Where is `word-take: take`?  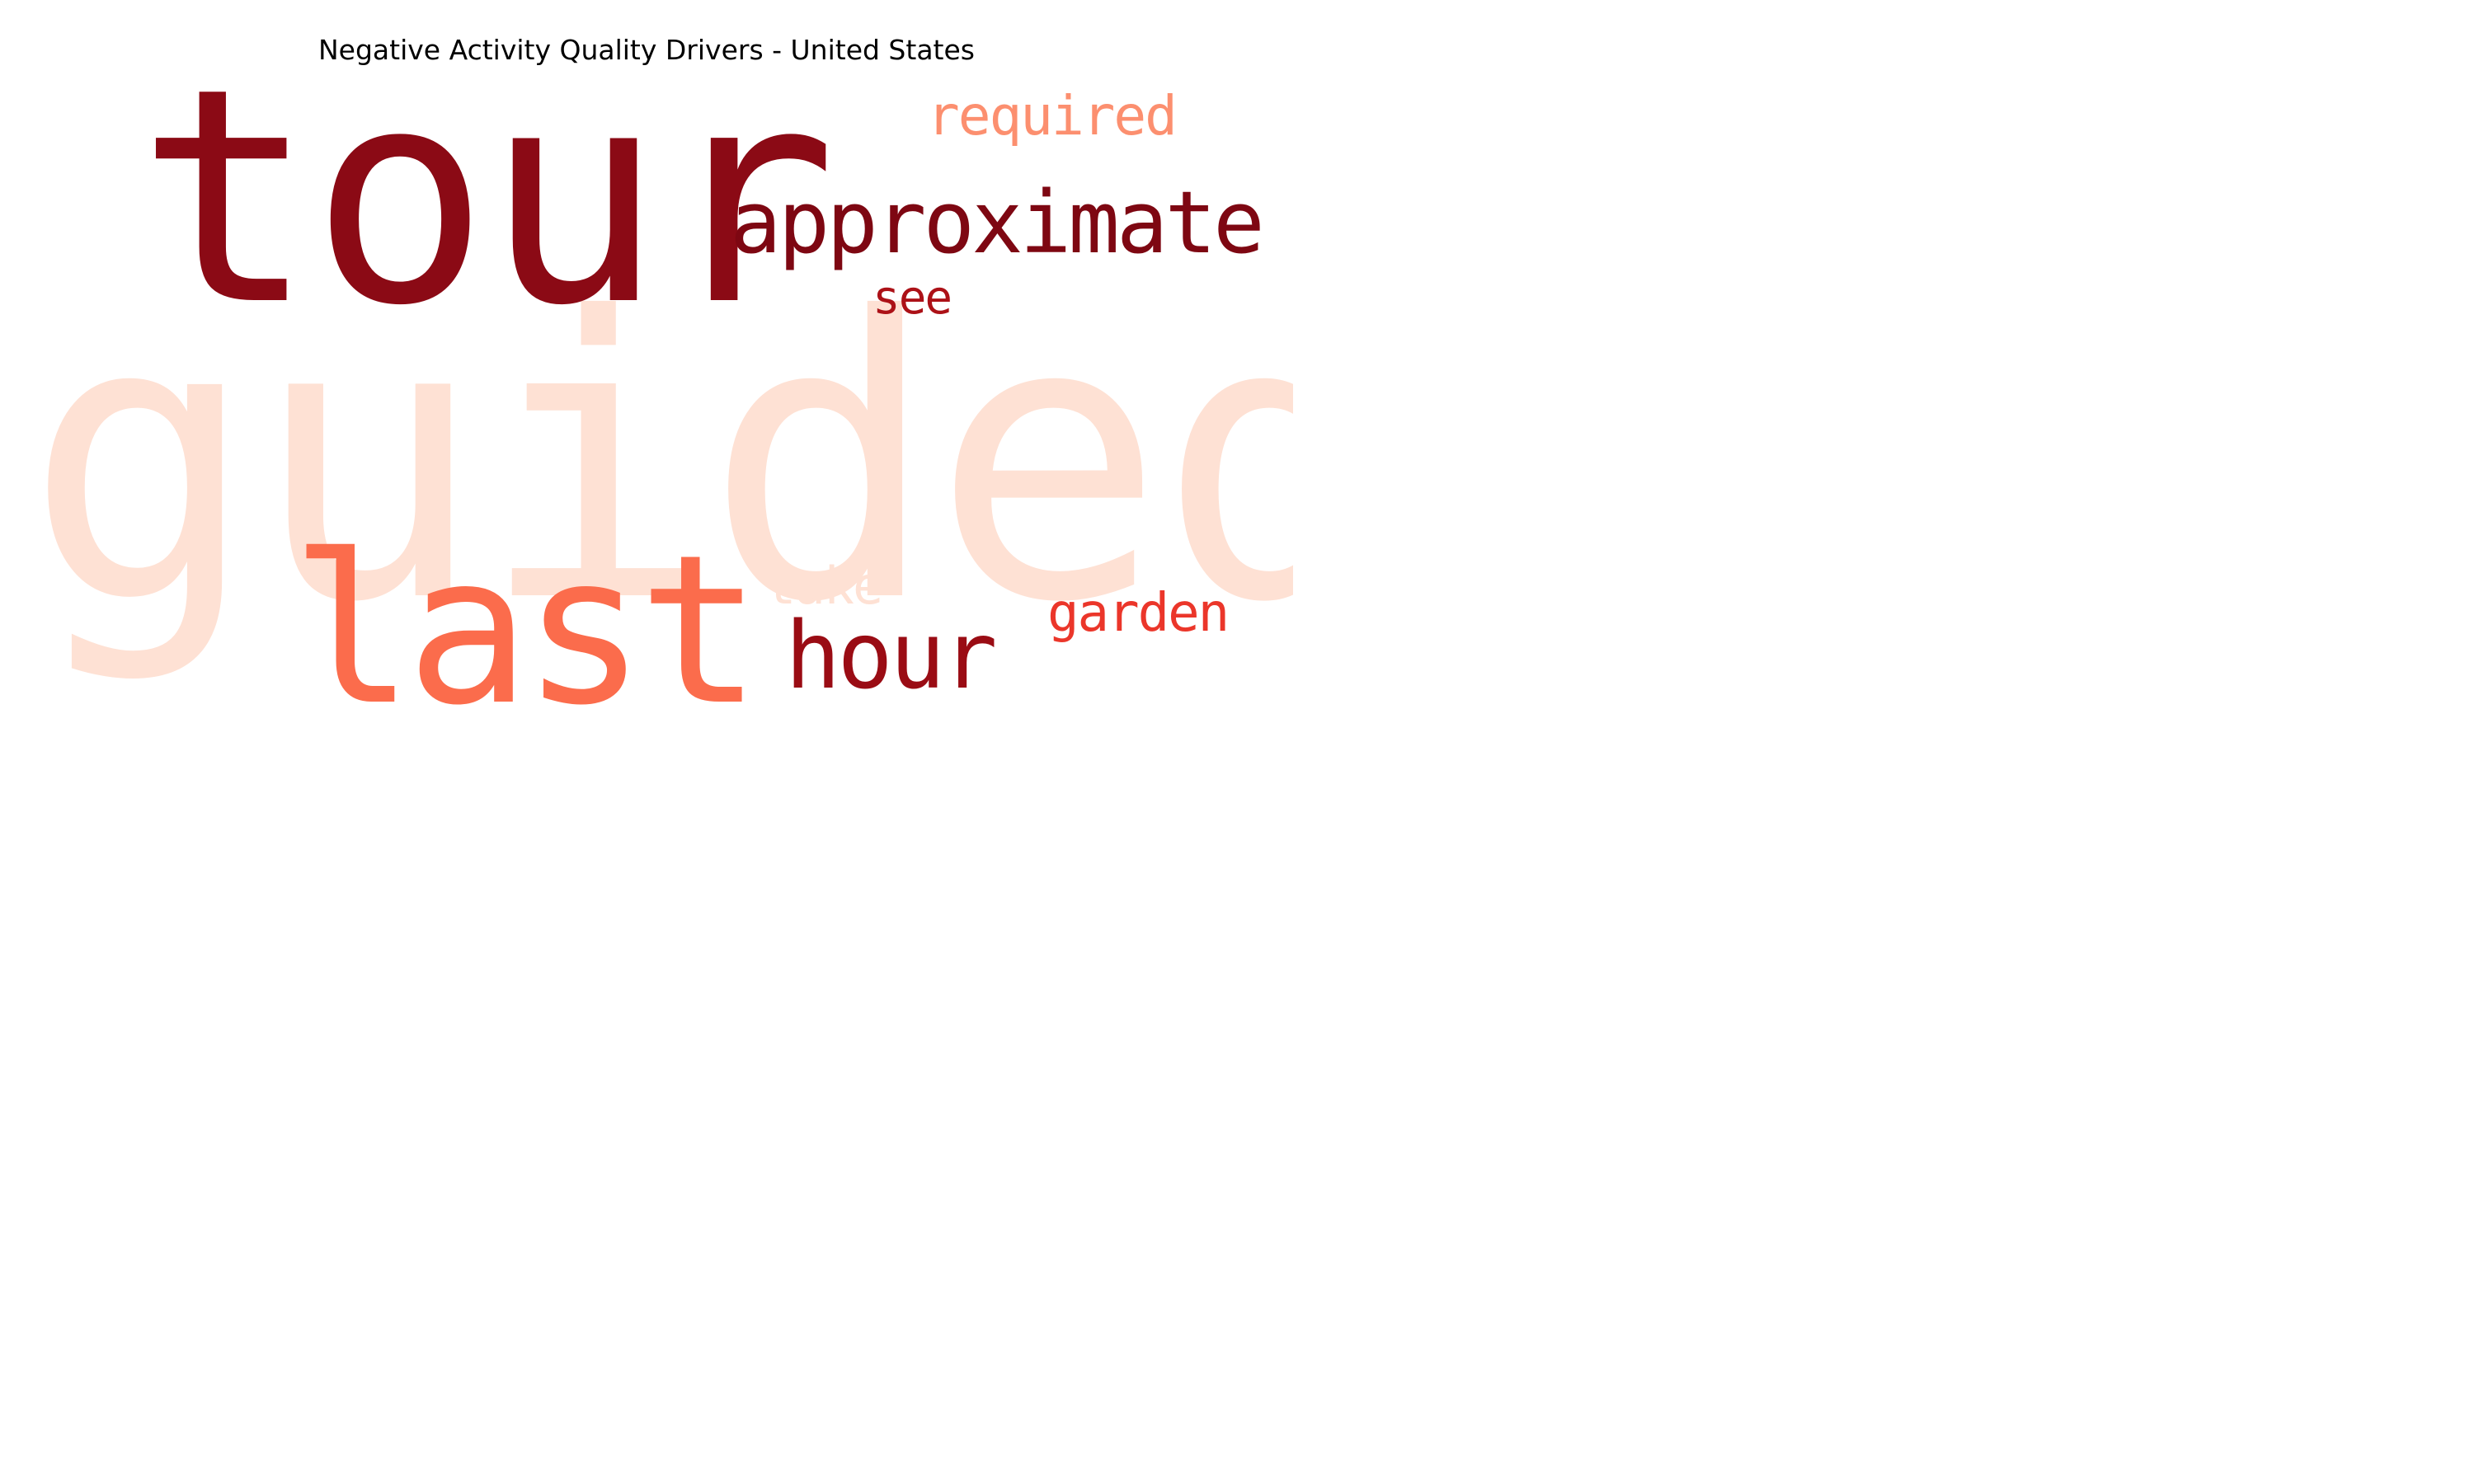
word-take: take is located at coordinates (824, 586).